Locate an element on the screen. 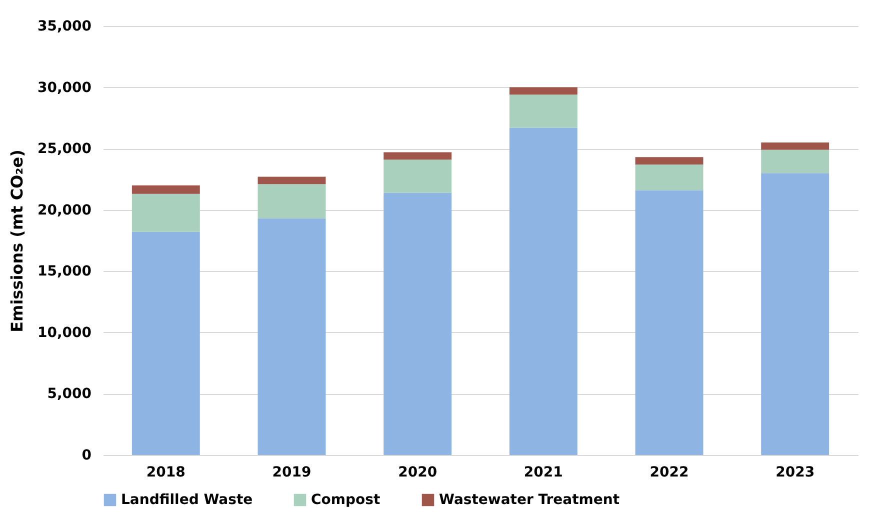 This screenshot has height=522, width=879. x-tick-label: 2018 is located at coordinates (166, 472).